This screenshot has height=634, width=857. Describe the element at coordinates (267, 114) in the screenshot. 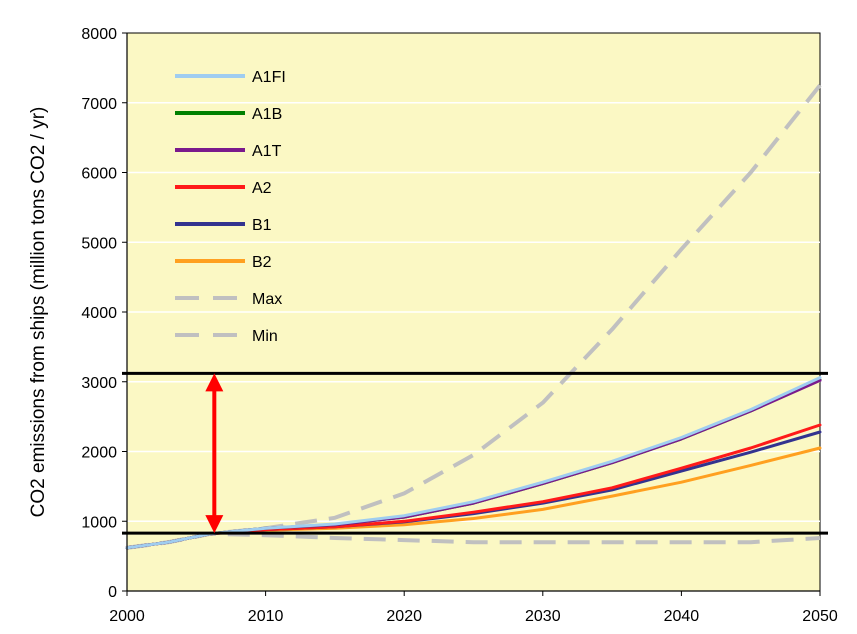

I see `legend-label-a1b: A1B` at that location.